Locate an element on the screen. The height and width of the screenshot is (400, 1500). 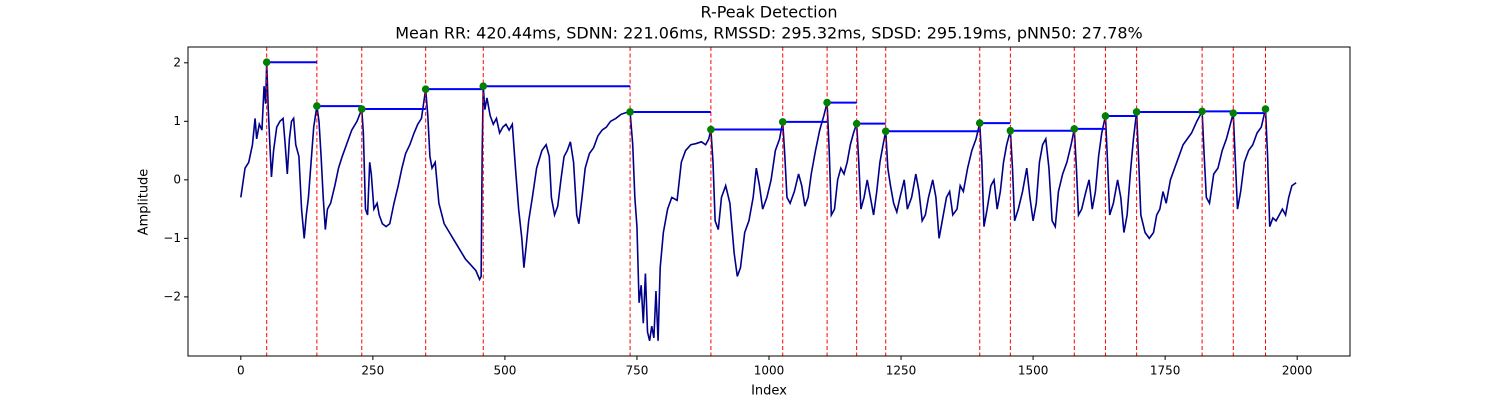
y-tick-label: 1 is located at coordinates (177, 121).